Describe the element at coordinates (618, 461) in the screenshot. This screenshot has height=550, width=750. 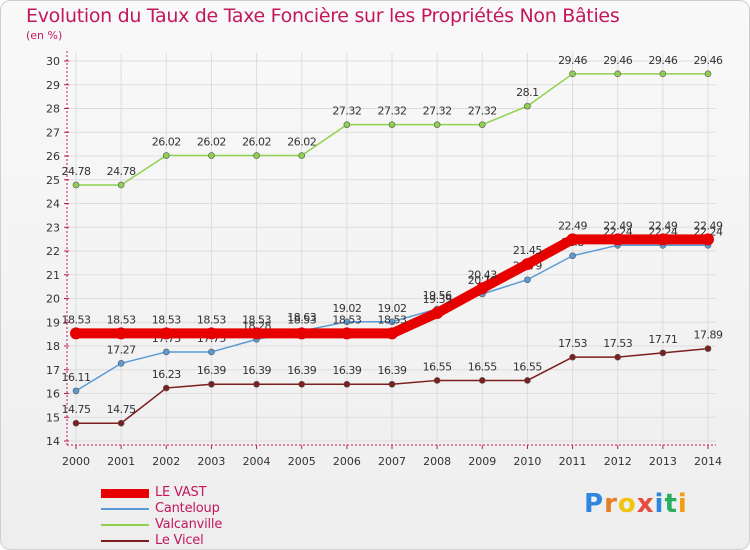
I see `x-tick-label: 2012` at that location.